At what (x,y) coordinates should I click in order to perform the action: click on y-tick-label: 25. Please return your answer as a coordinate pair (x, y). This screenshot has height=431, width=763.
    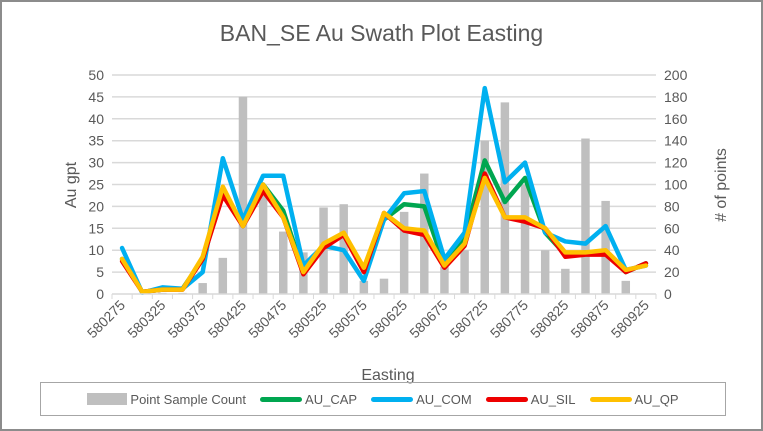
    Looking at the image, I should click on (96, 185).